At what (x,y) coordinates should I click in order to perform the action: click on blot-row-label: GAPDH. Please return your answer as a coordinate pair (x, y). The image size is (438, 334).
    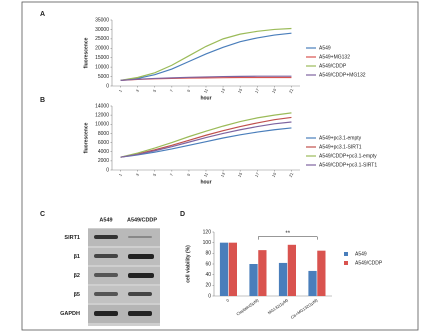
    Looking at the image, I should click on (70, 314).